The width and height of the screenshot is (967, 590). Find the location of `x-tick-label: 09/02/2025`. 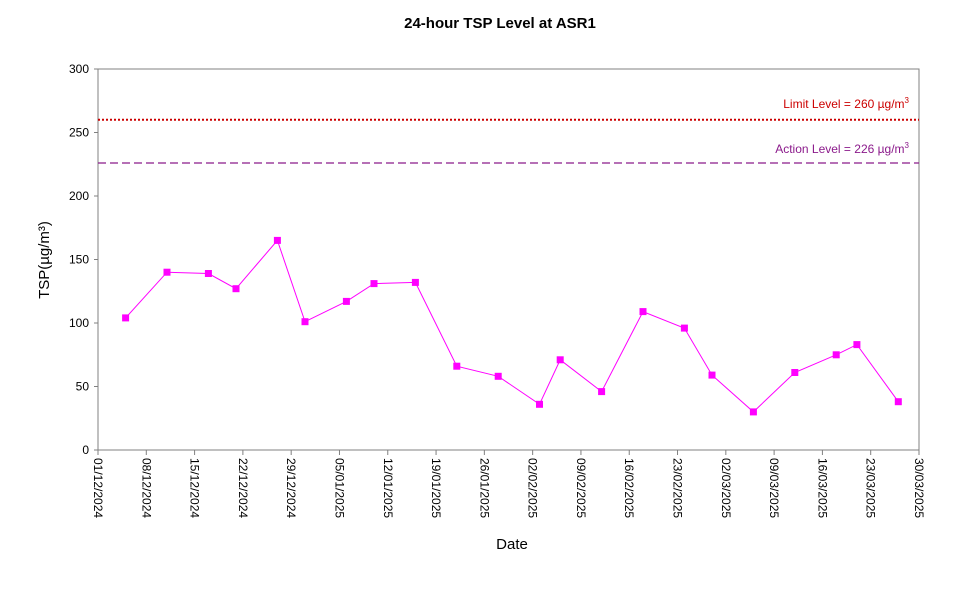

x-tick-label: 09/02/2025 is located at coordinates (581, 488).